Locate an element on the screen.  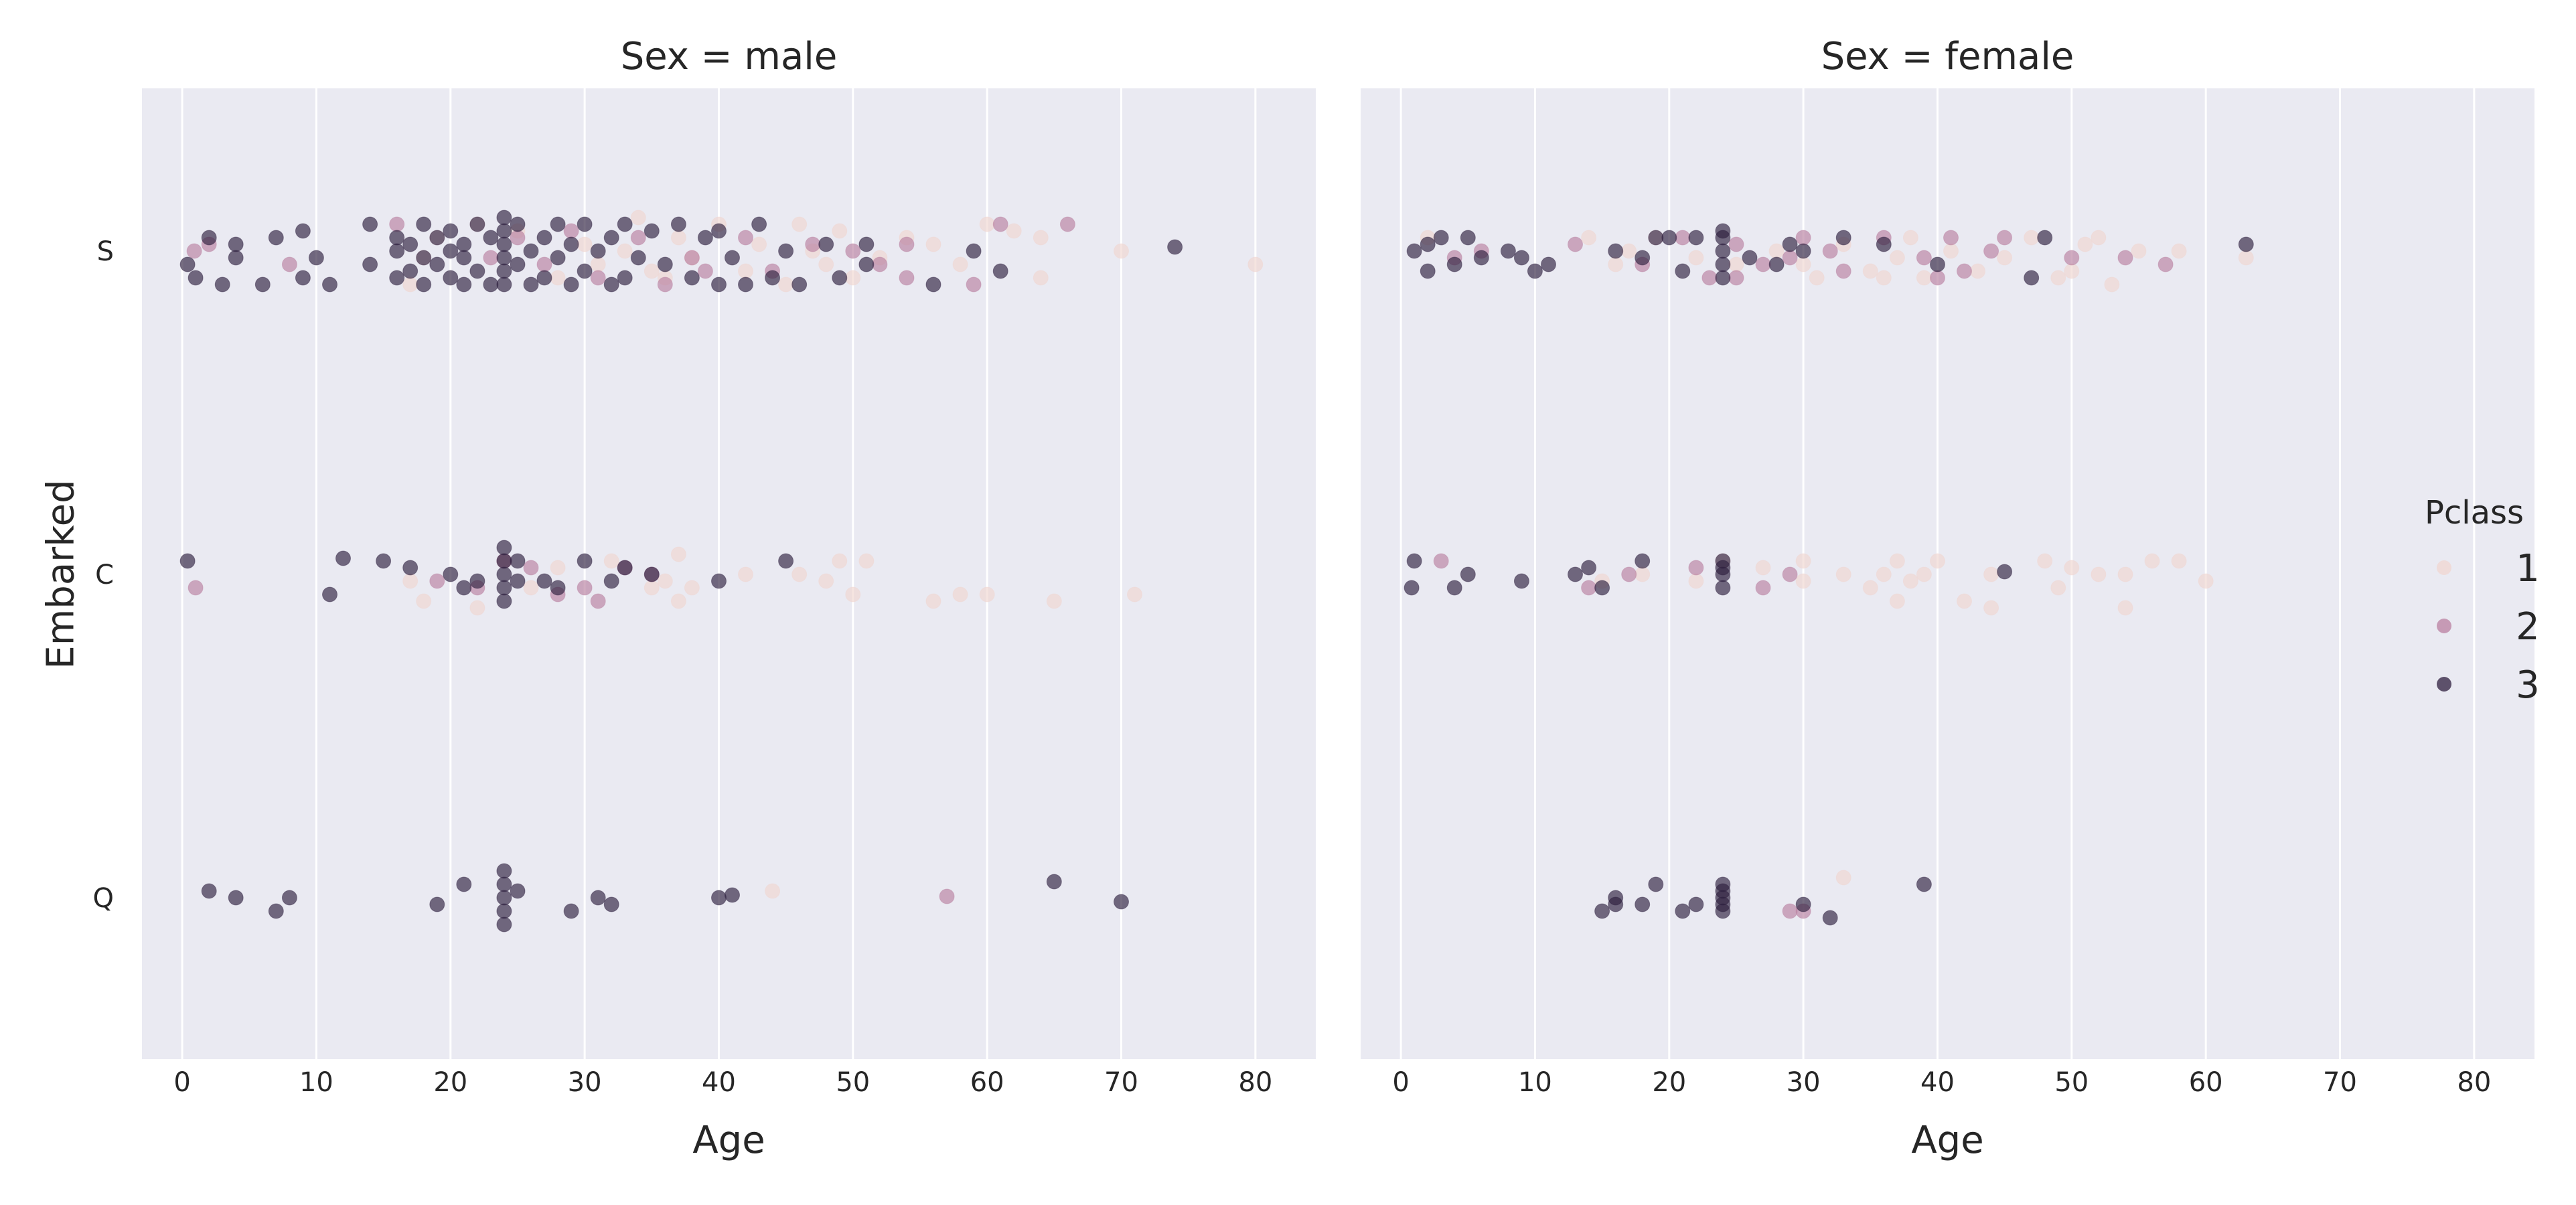
facet-title: Sex = male is located at coordinates (729, 56).